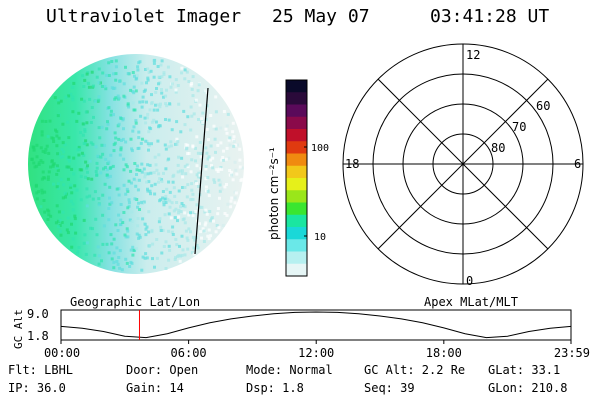 This screenshot has width=600, height=400. Describe the element at coordinates (444, 353) in the screenshot. I see `orbit-xtick-label: 18:00` at that location.